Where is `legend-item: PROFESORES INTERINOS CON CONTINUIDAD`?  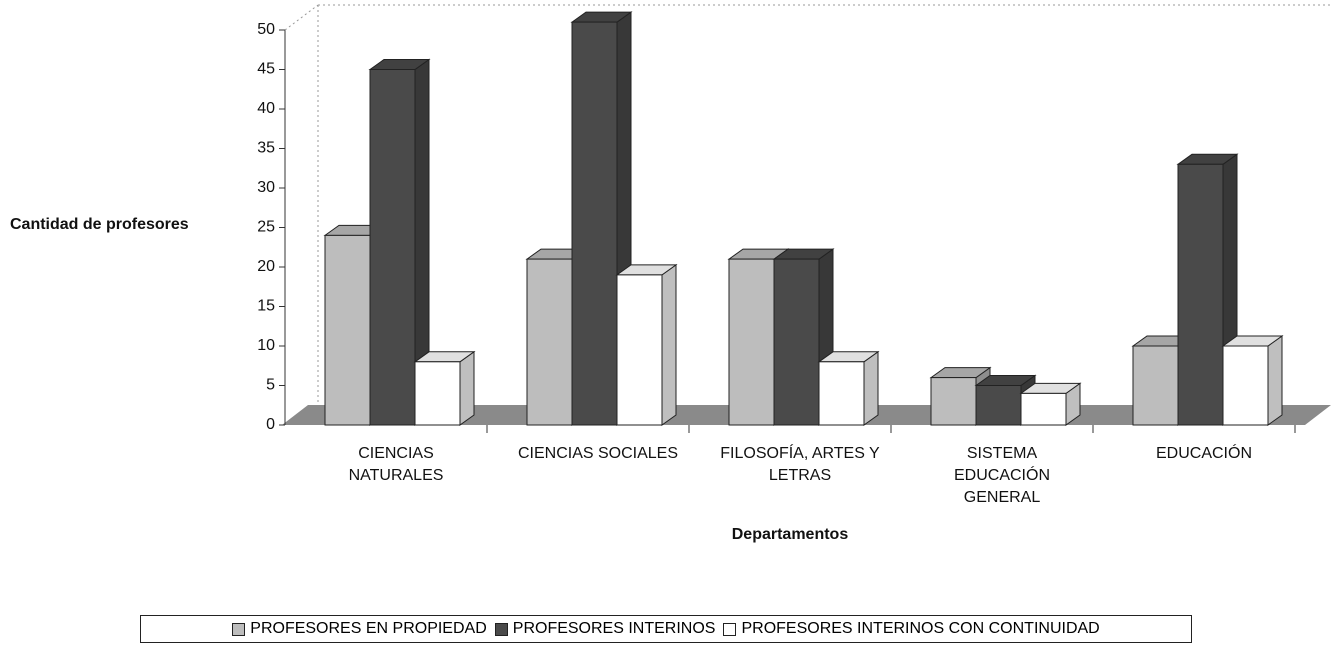 legend-item: PROFESORES INTERINOS CON CONTINUIDAD is located at coordinates (911, 629).